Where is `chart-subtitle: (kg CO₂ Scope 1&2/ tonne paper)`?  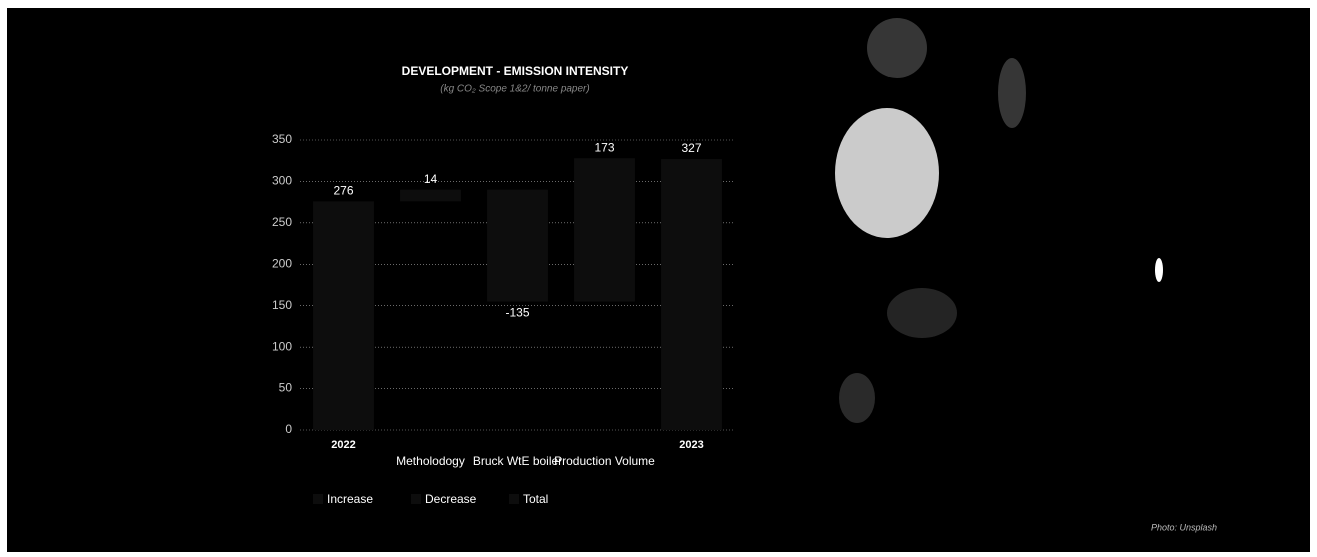 chart-subtitle: (kg CO₂ Scope 1&2/ tonne paper) is located at coordinates (514, 89).